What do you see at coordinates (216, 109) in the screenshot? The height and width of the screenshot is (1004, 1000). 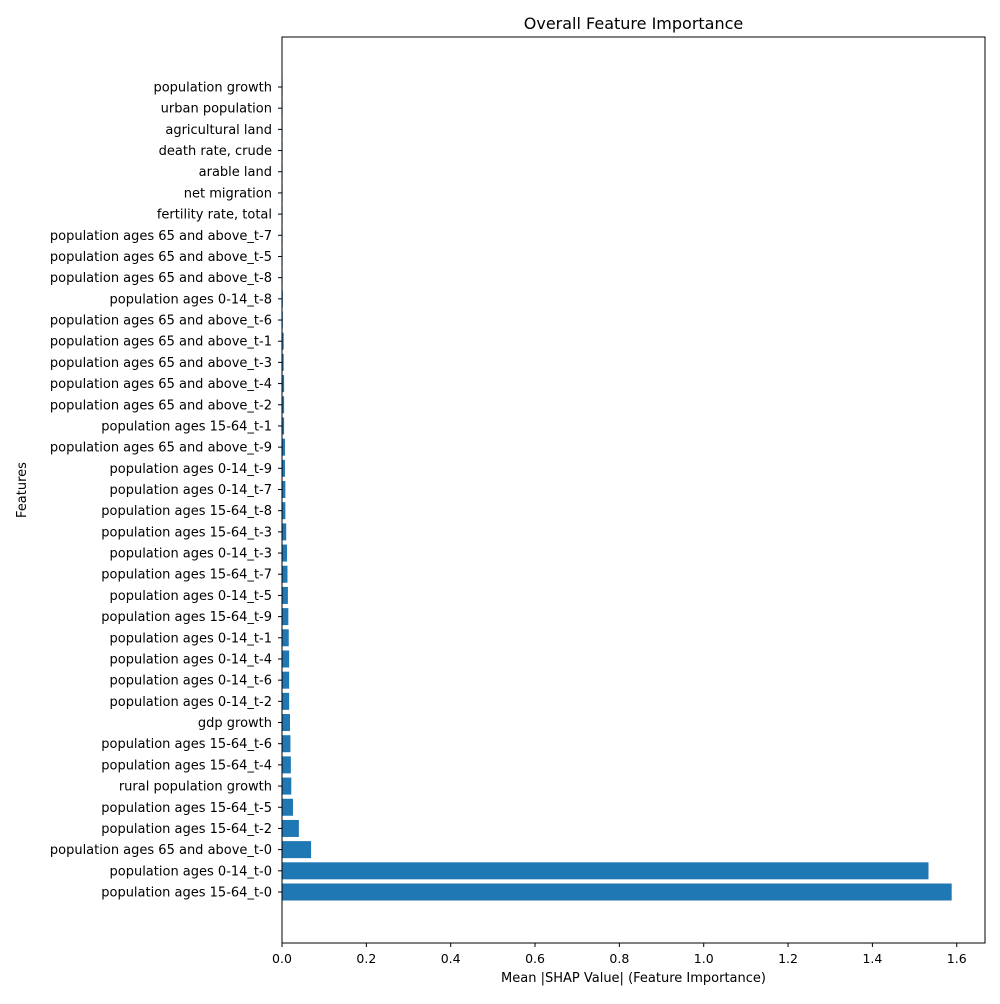 I see `category-label: urban population` at bounding box center [216, 109].